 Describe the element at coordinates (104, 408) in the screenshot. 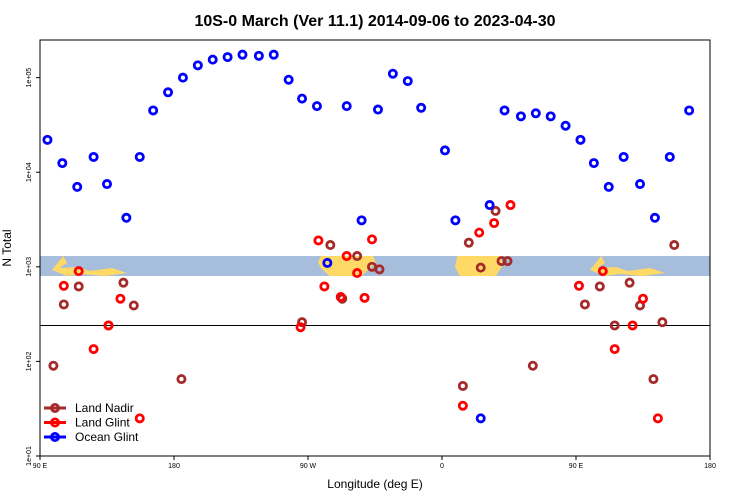

I see `legend-label: Land Nadir` at that location.